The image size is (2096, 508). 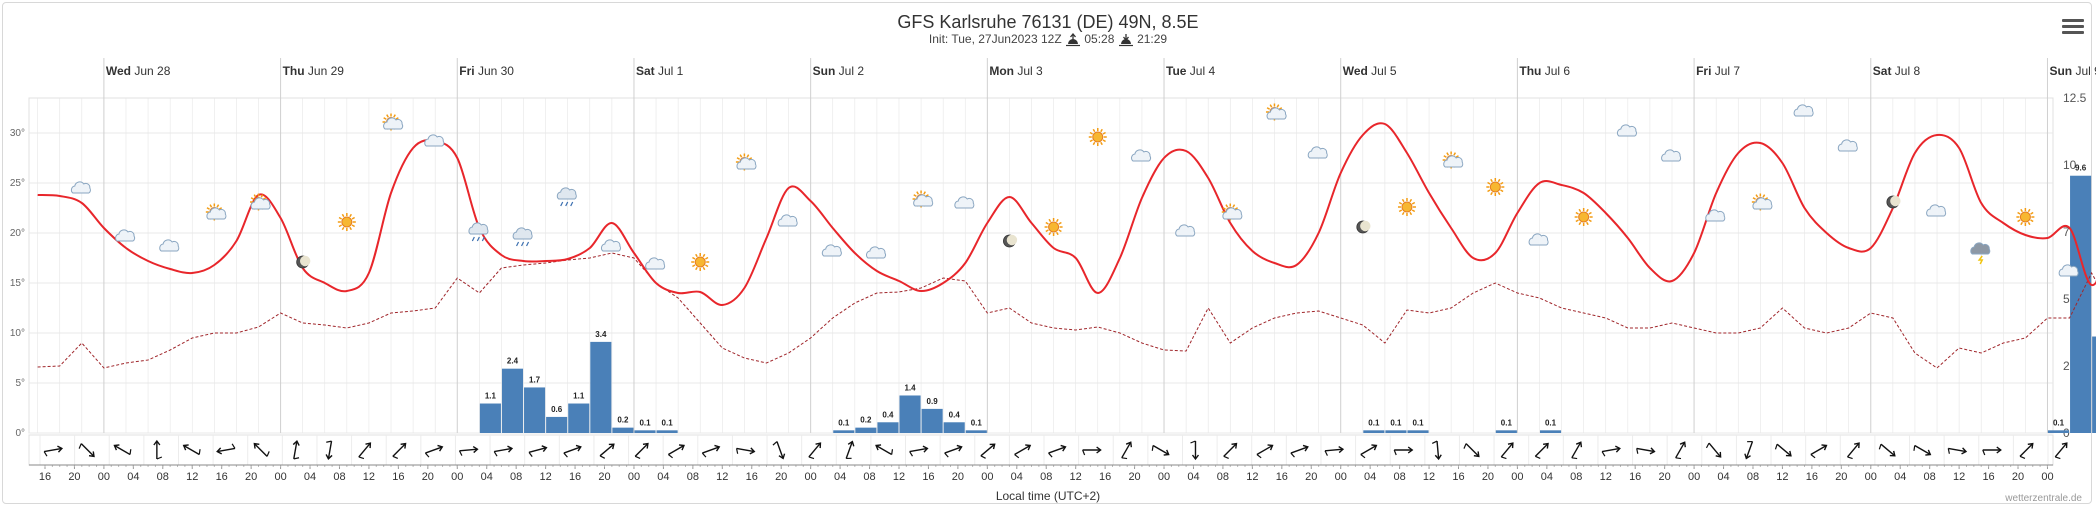 What do you see at coordinates (1718, 71) in the screenshot?
I see `day-label: Fri Jul 7` at bounding box center [1718, 71].